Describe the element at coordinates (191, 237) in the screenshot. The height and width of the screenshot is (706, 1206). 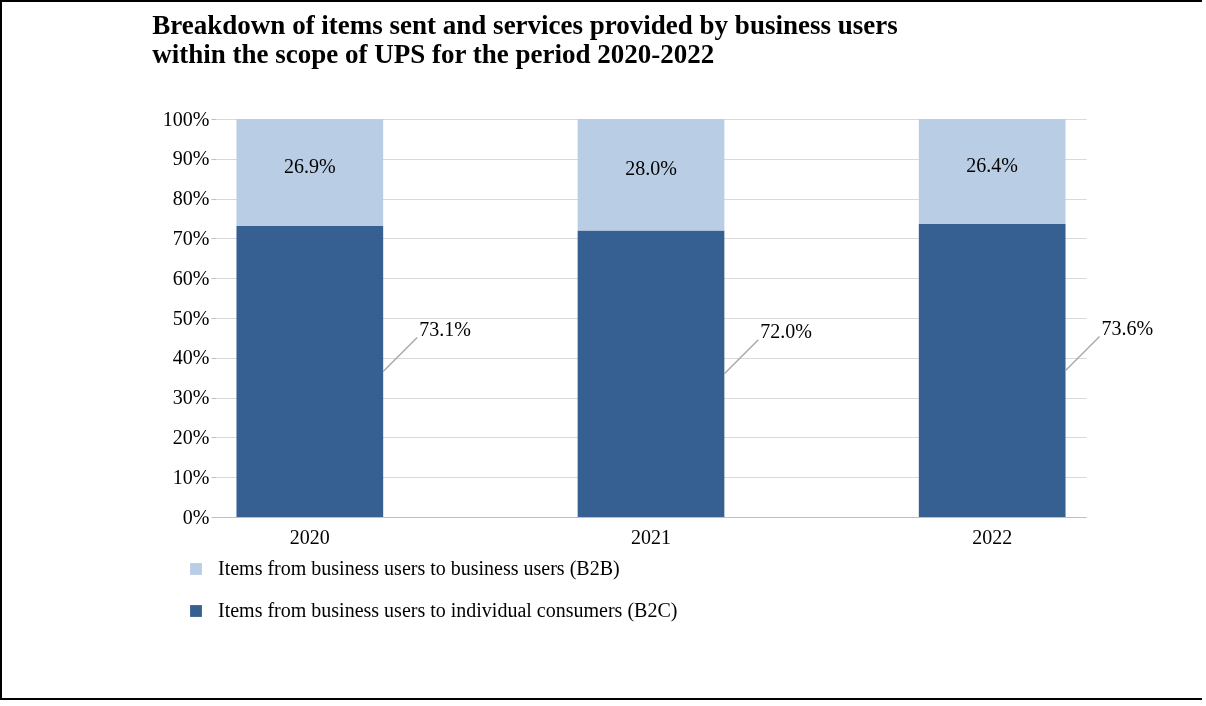
I see `y-tick-label: 70%` at that location.